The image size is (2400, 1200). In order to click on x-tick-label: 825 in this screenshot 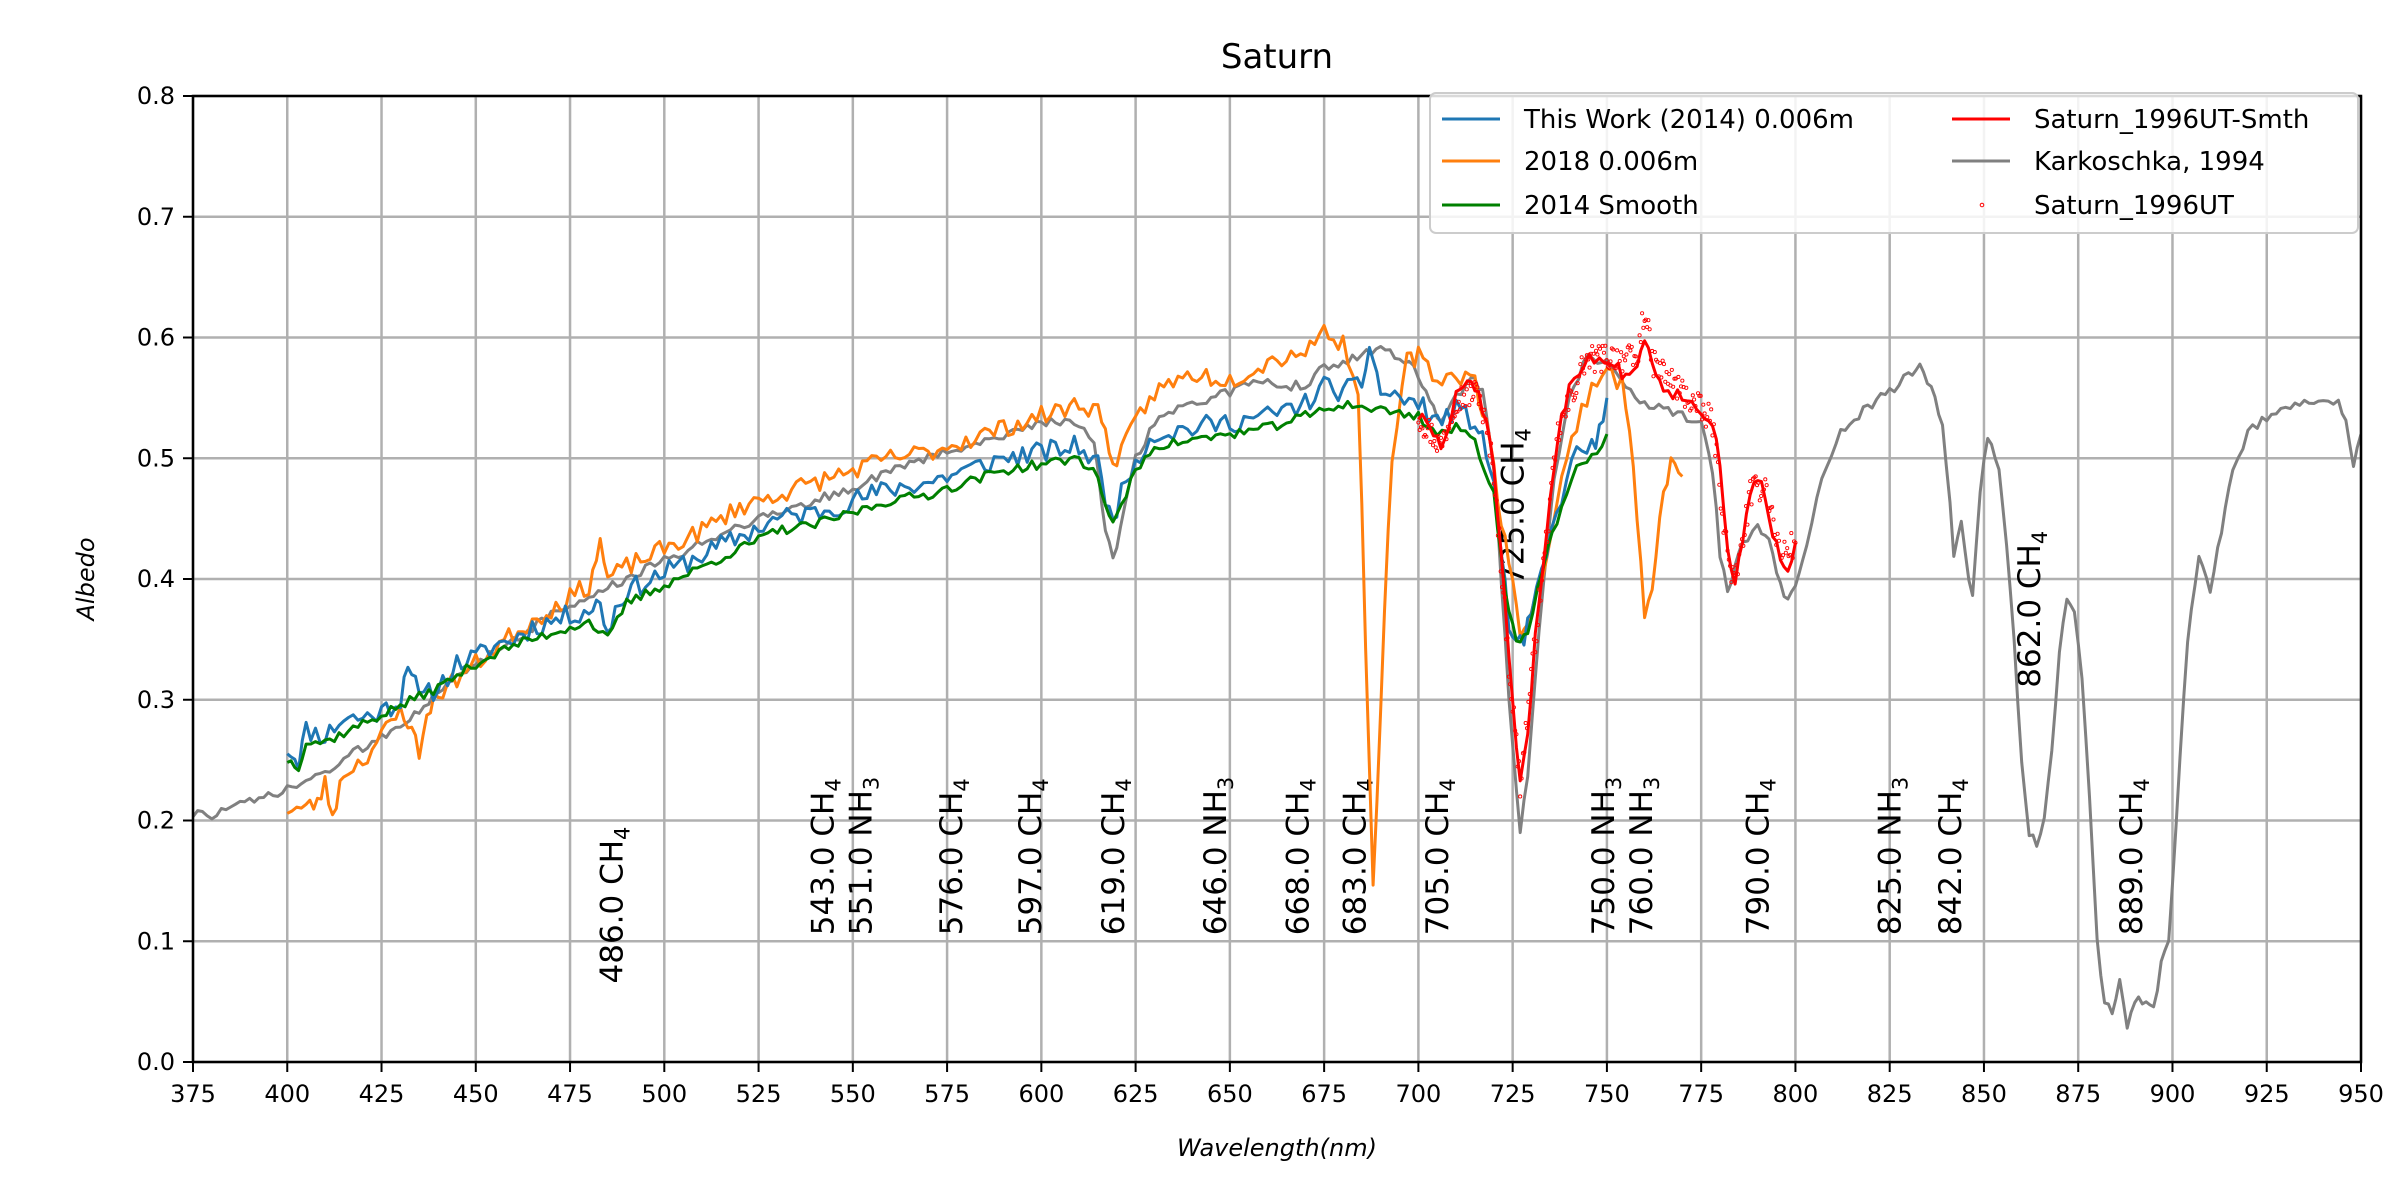, I will do `click(1890, 1094)`.